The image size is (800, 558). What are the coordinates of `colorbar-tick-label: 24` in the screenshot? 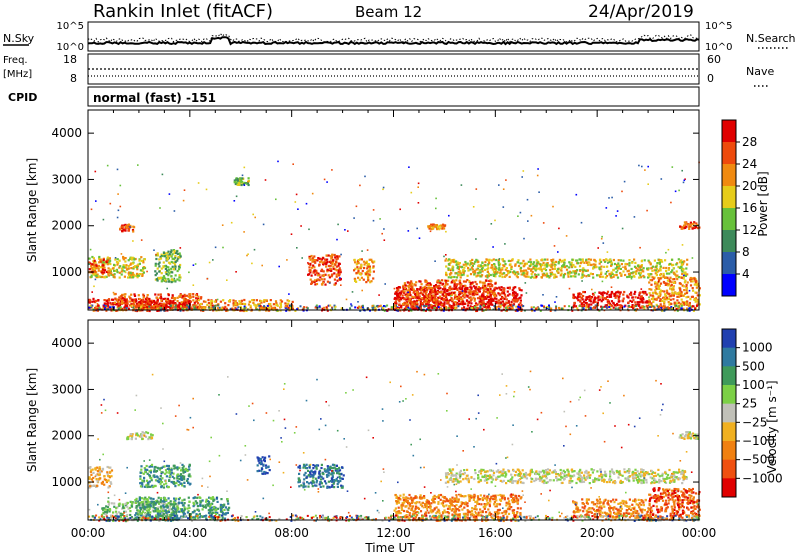 It's located at (749, 164).